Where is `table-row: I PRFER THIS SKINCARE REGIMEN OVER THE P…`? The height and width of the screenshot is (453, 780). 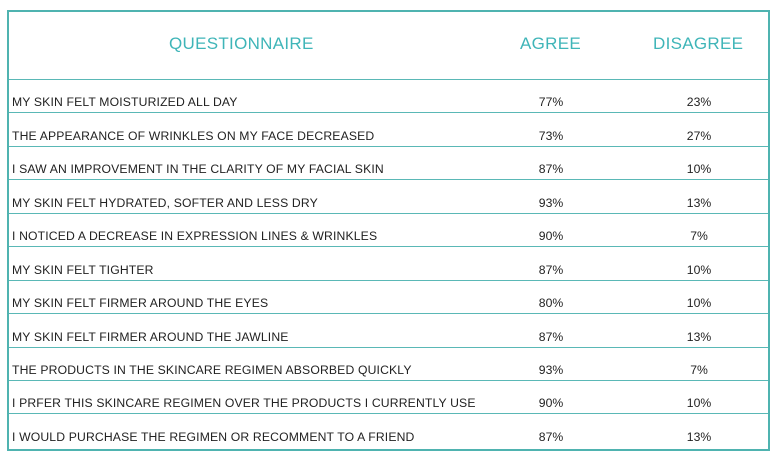 table-row: I PRFER THIS SKINCARE REGIMEN OVER THE P… is located at coordinates (388, 396).